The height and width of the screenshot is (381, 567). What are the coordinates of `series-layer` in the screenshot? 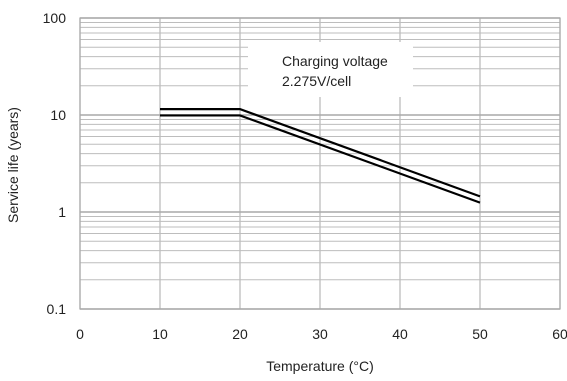 It's located at (320, 156).